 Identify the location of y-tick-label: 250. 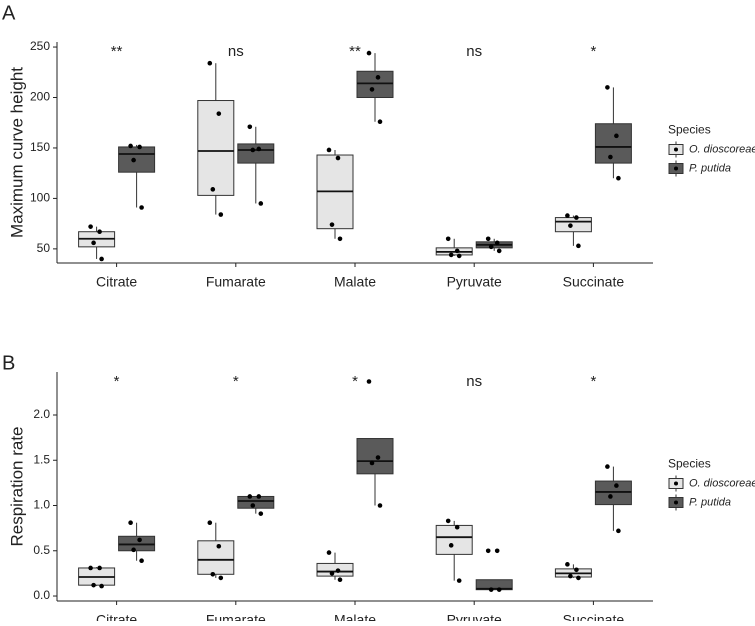
(40, 46).